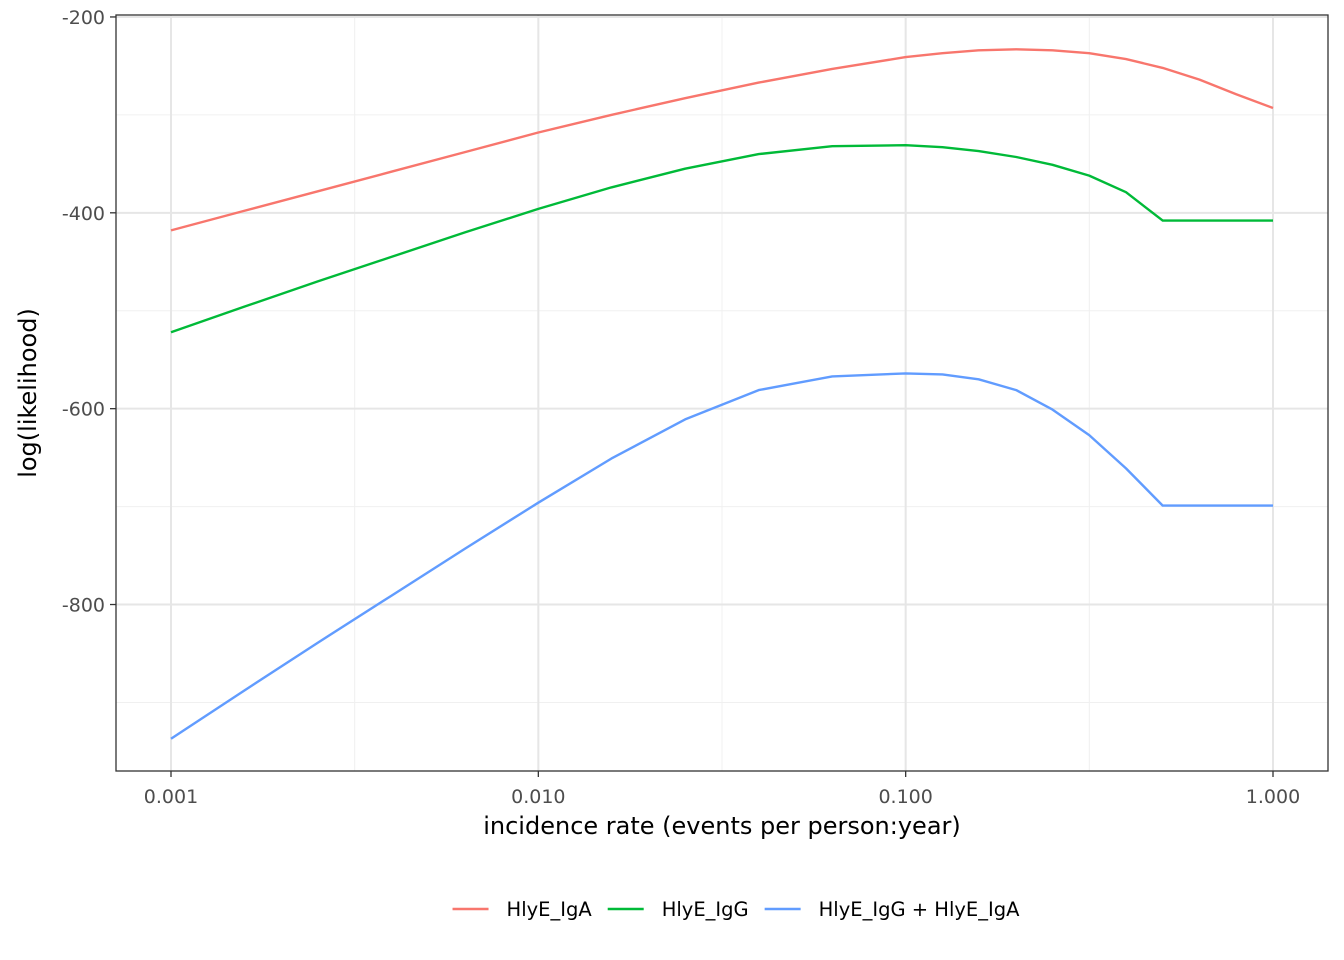  Describe the element at coordinates (905, 797) in the screenshot. I see `x-tick-label: 0.100` at that location.